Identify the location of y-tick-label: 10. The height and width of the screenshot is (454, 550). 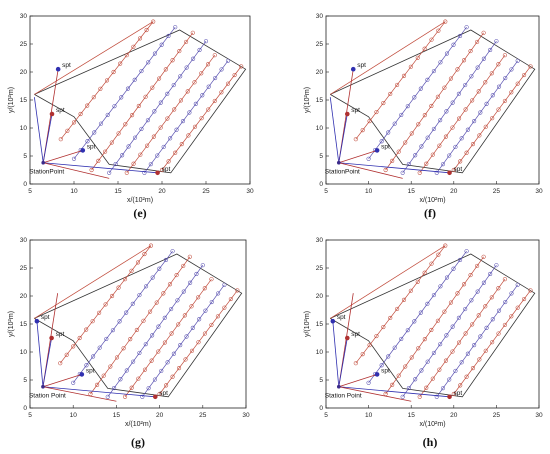
(24, 352).